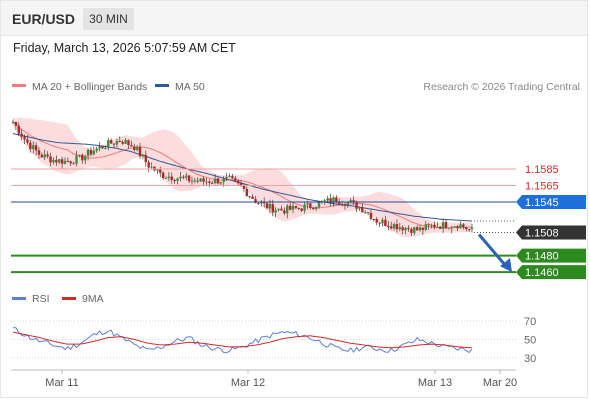 This screenshot has height=400, width=590. What do you see at coordinates (41, 299) in the screenshot?
I see `rsi-legend-label: RSI` at bounding box center [41, 299].